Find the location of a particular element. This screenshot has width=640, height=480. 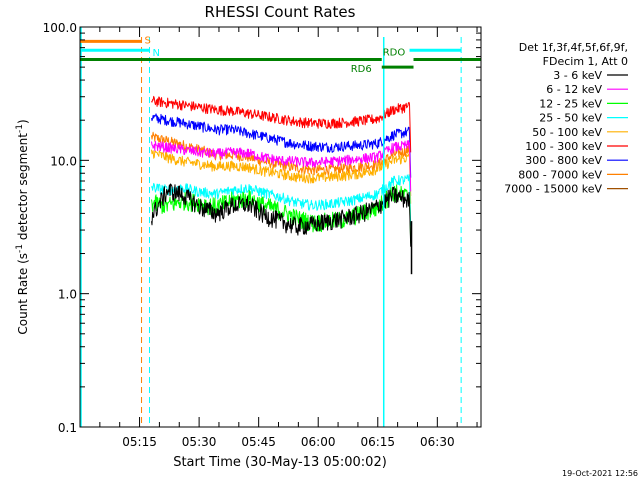

y-tick-label: 10.0 is located at coordinates (63, 161).